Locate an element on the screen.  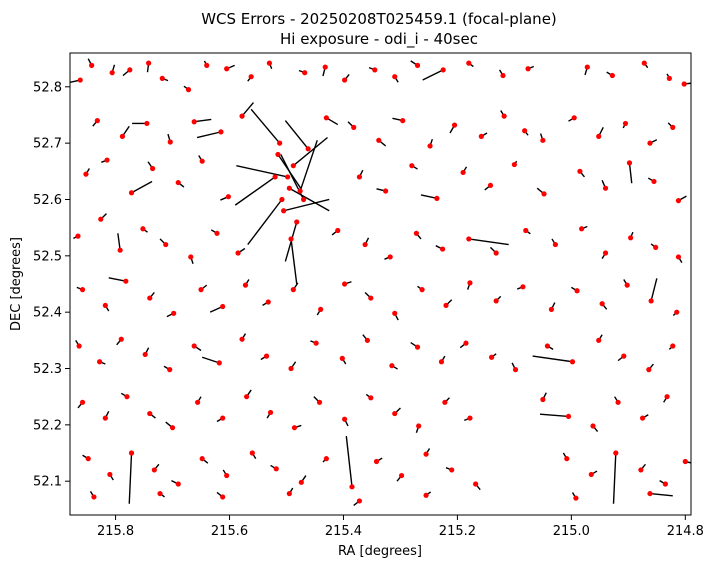
y-axis-label: DEC [degrees] is located at coordinates (16, 284).